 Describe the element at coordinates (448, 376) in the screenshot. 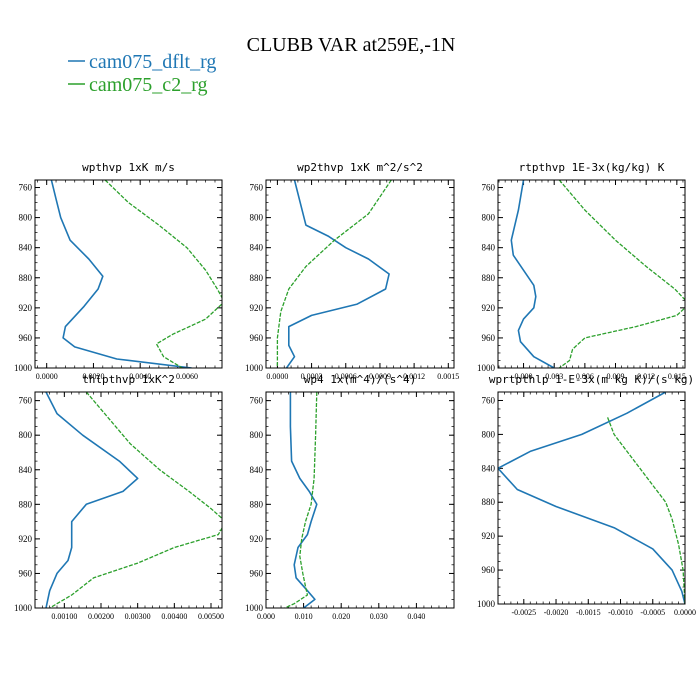

I see `x-tick-label: 0.0015` at that location.